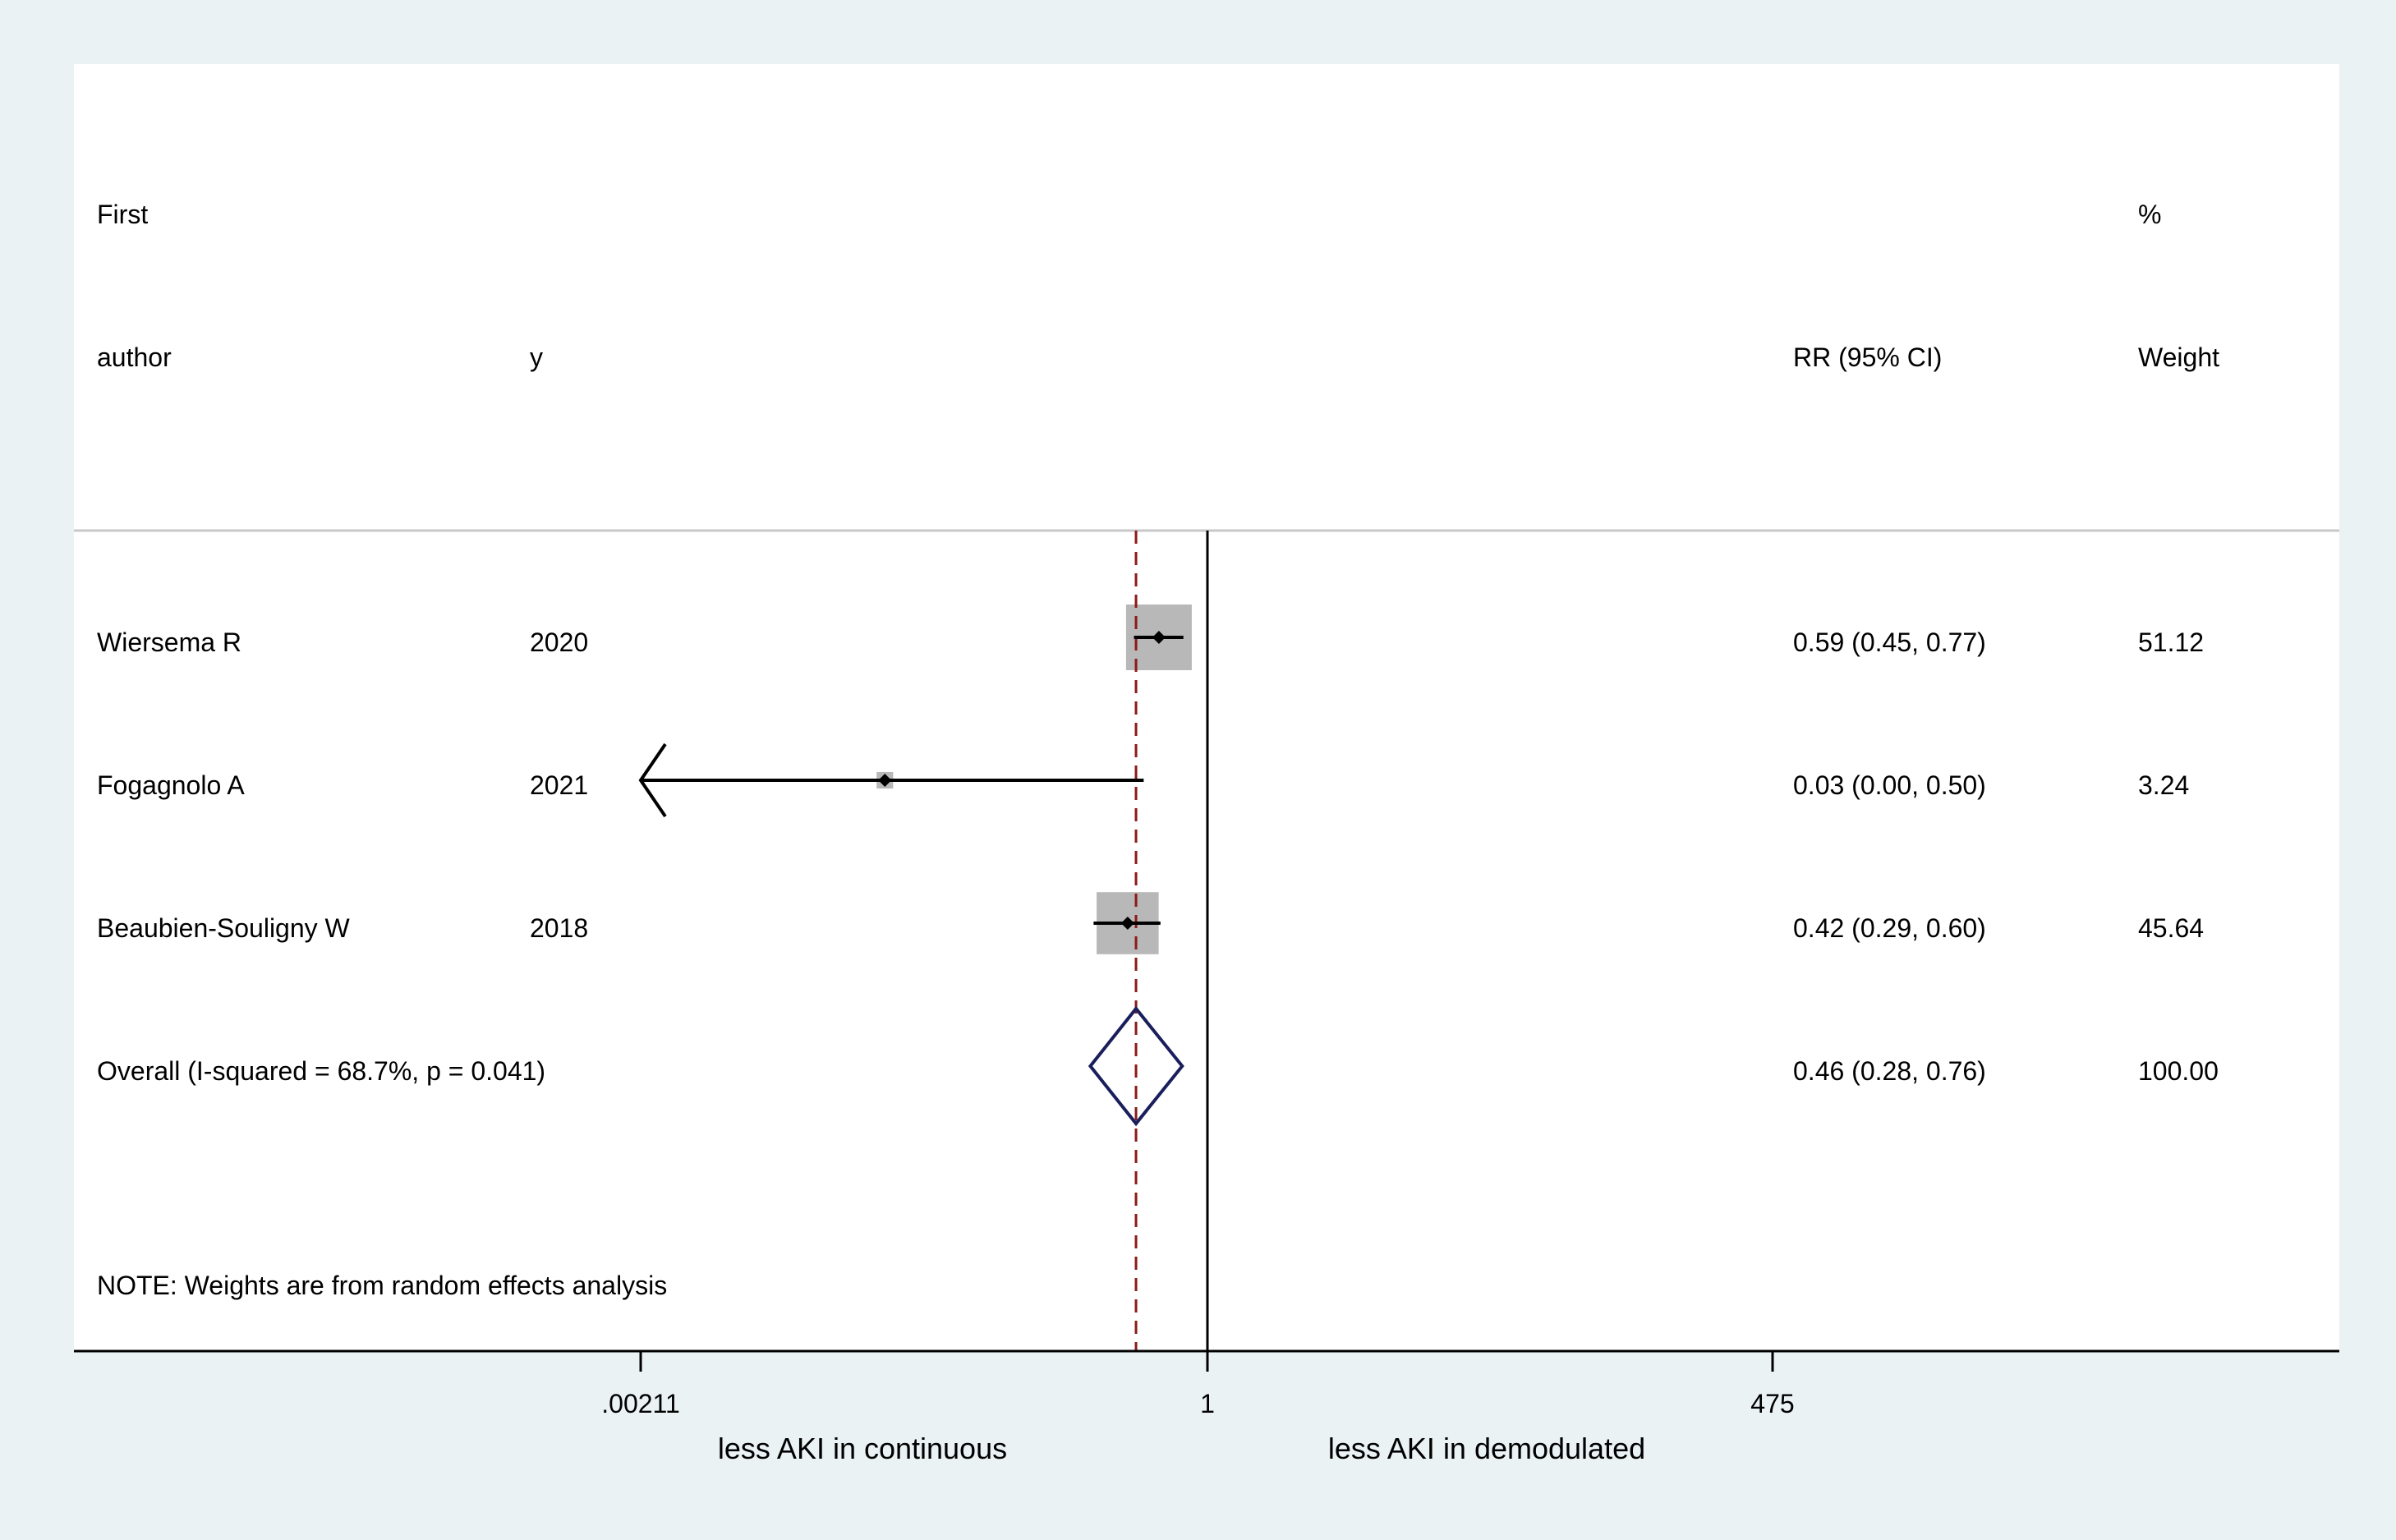  I want to click on chart-marks, so click(923, 941).